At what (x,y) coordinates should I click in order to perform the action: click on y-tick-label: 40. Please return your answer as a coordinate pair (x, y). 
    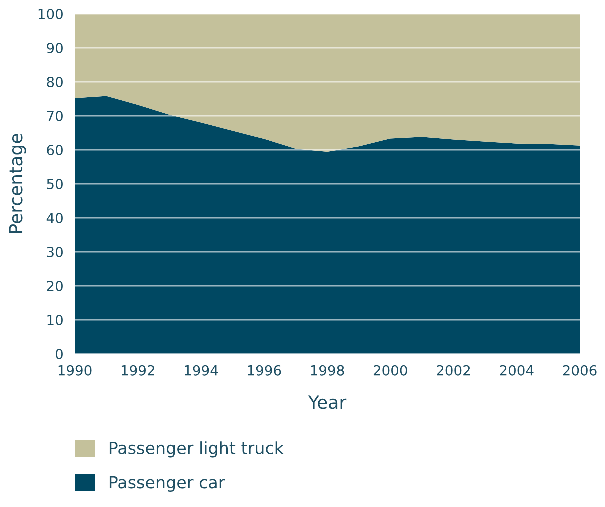
    Looking at the image, I should click on (54, 218).